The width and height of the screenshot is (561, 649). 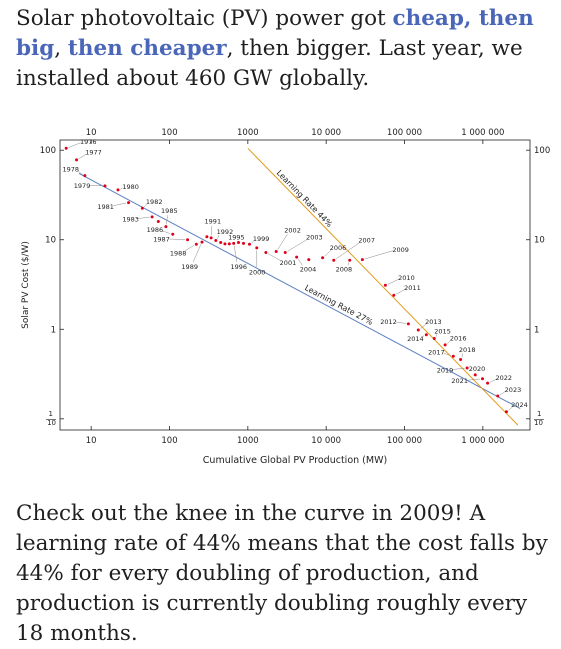 I want to click on year-label: 2015, so click(x=442, y=331).